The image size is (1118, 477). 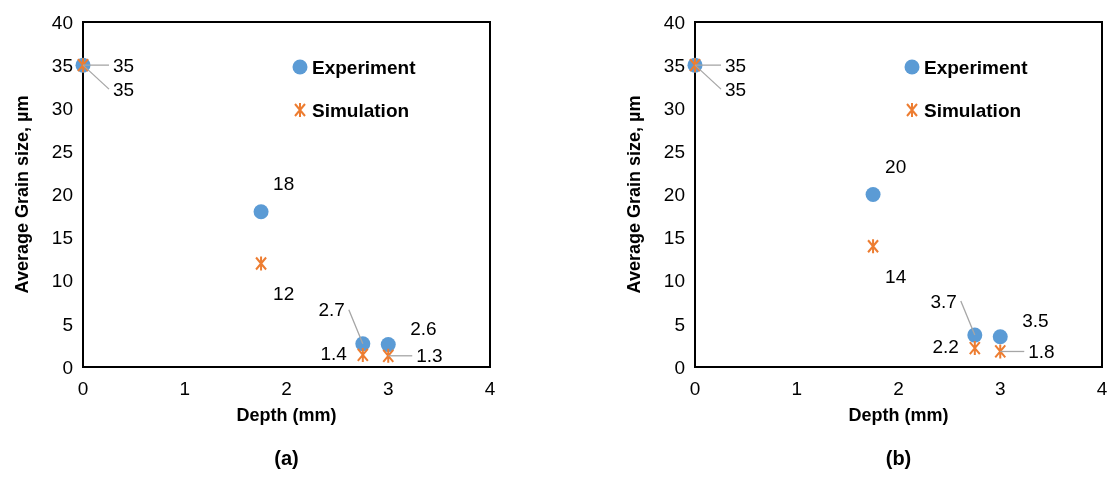 I want to click on data-label: 18, so click(x=284, y=184).